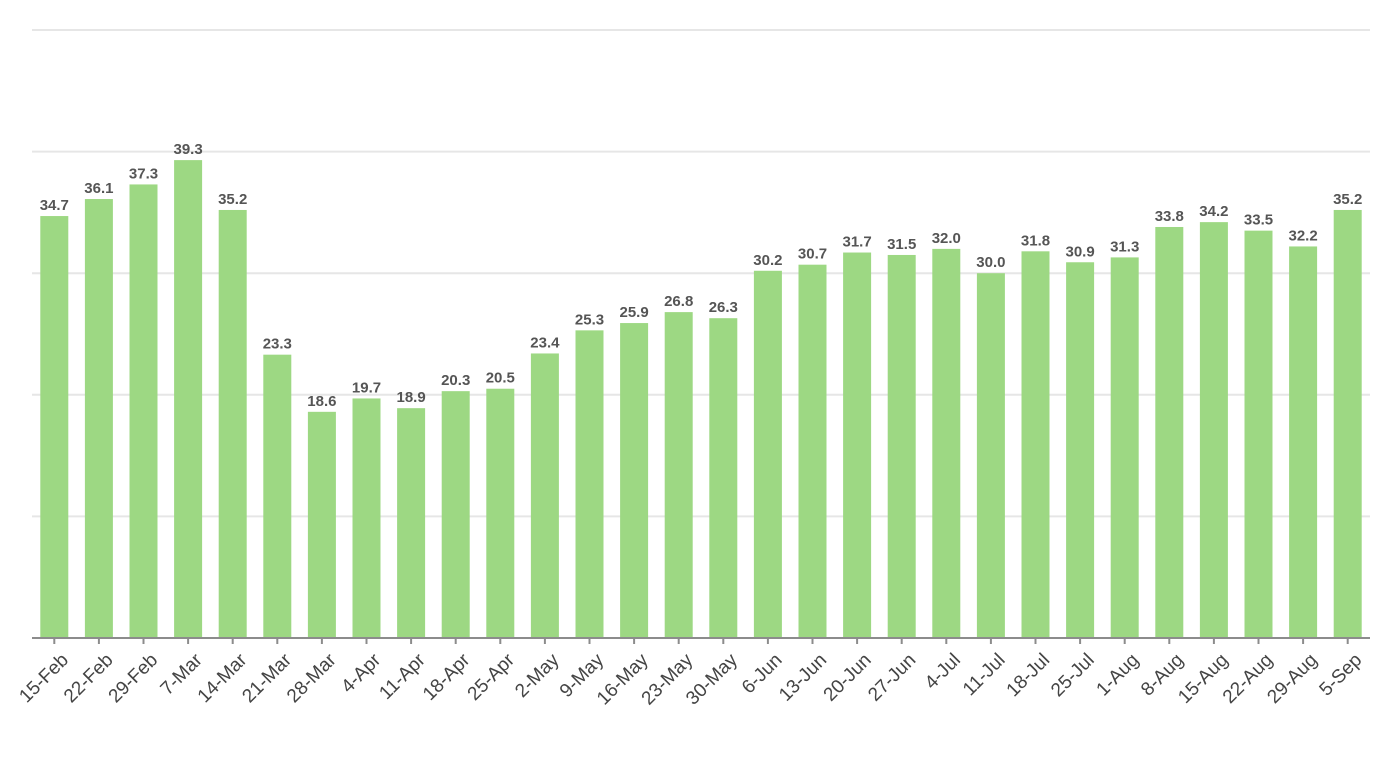 The width and height of the screenshot is (1400, 760). I want to click on x-tick-label: 30-May, so click(712, 679).